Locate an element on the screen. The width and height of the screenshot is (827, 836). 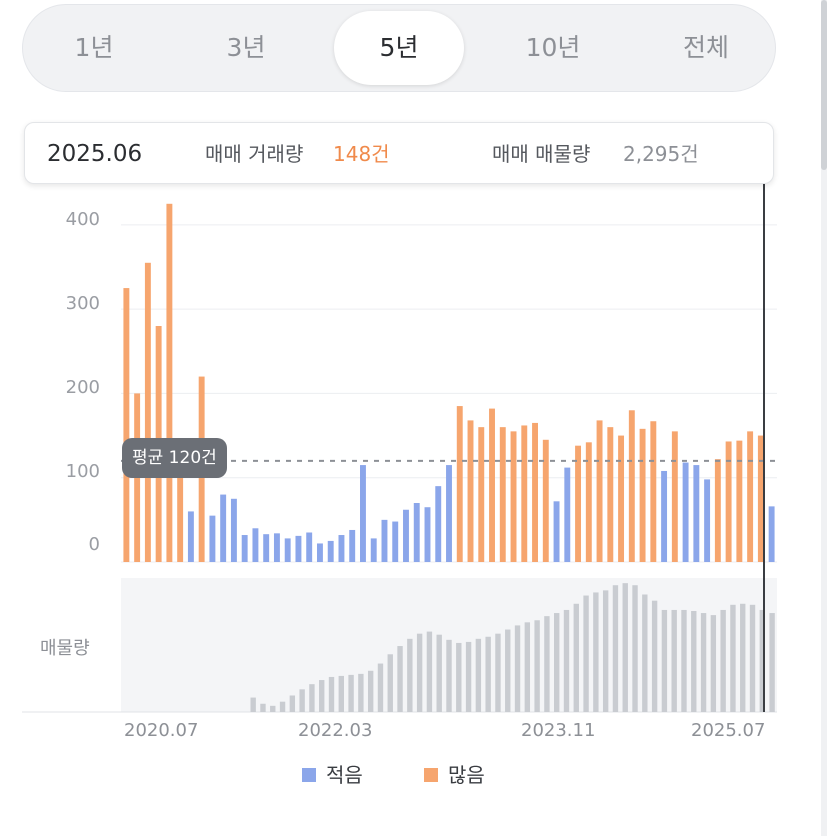
legend-item-high: 많음 is located at coordinates (454, 775).